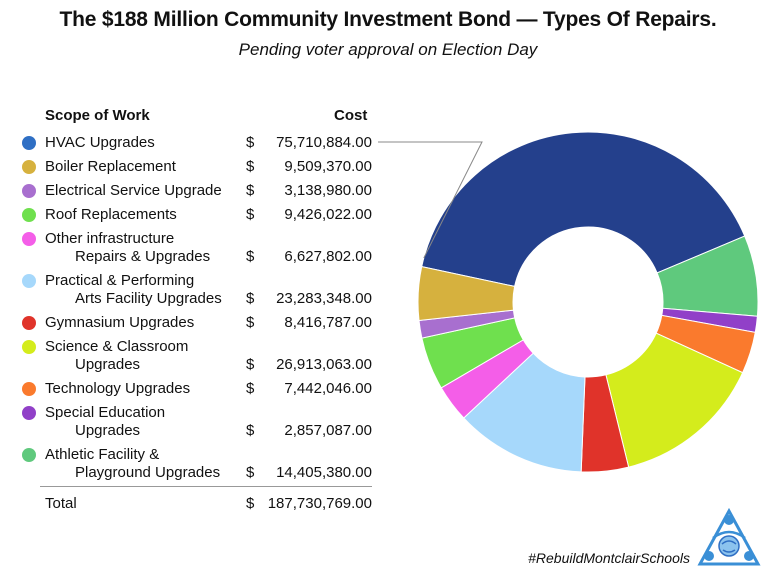  What do you see at coordinates (148, 472) in the screenshot?
I see `row-label-line2: Playground Upgrades` at bounding box center [148, 472].